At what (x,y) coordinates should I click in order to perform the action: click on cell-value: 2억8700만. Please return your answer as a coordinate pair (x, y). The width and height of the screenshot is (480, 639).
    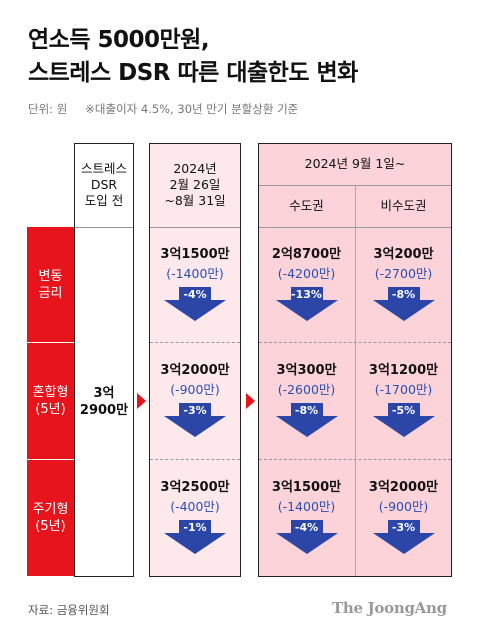
    Looking at the image, I should click on (306, 254).